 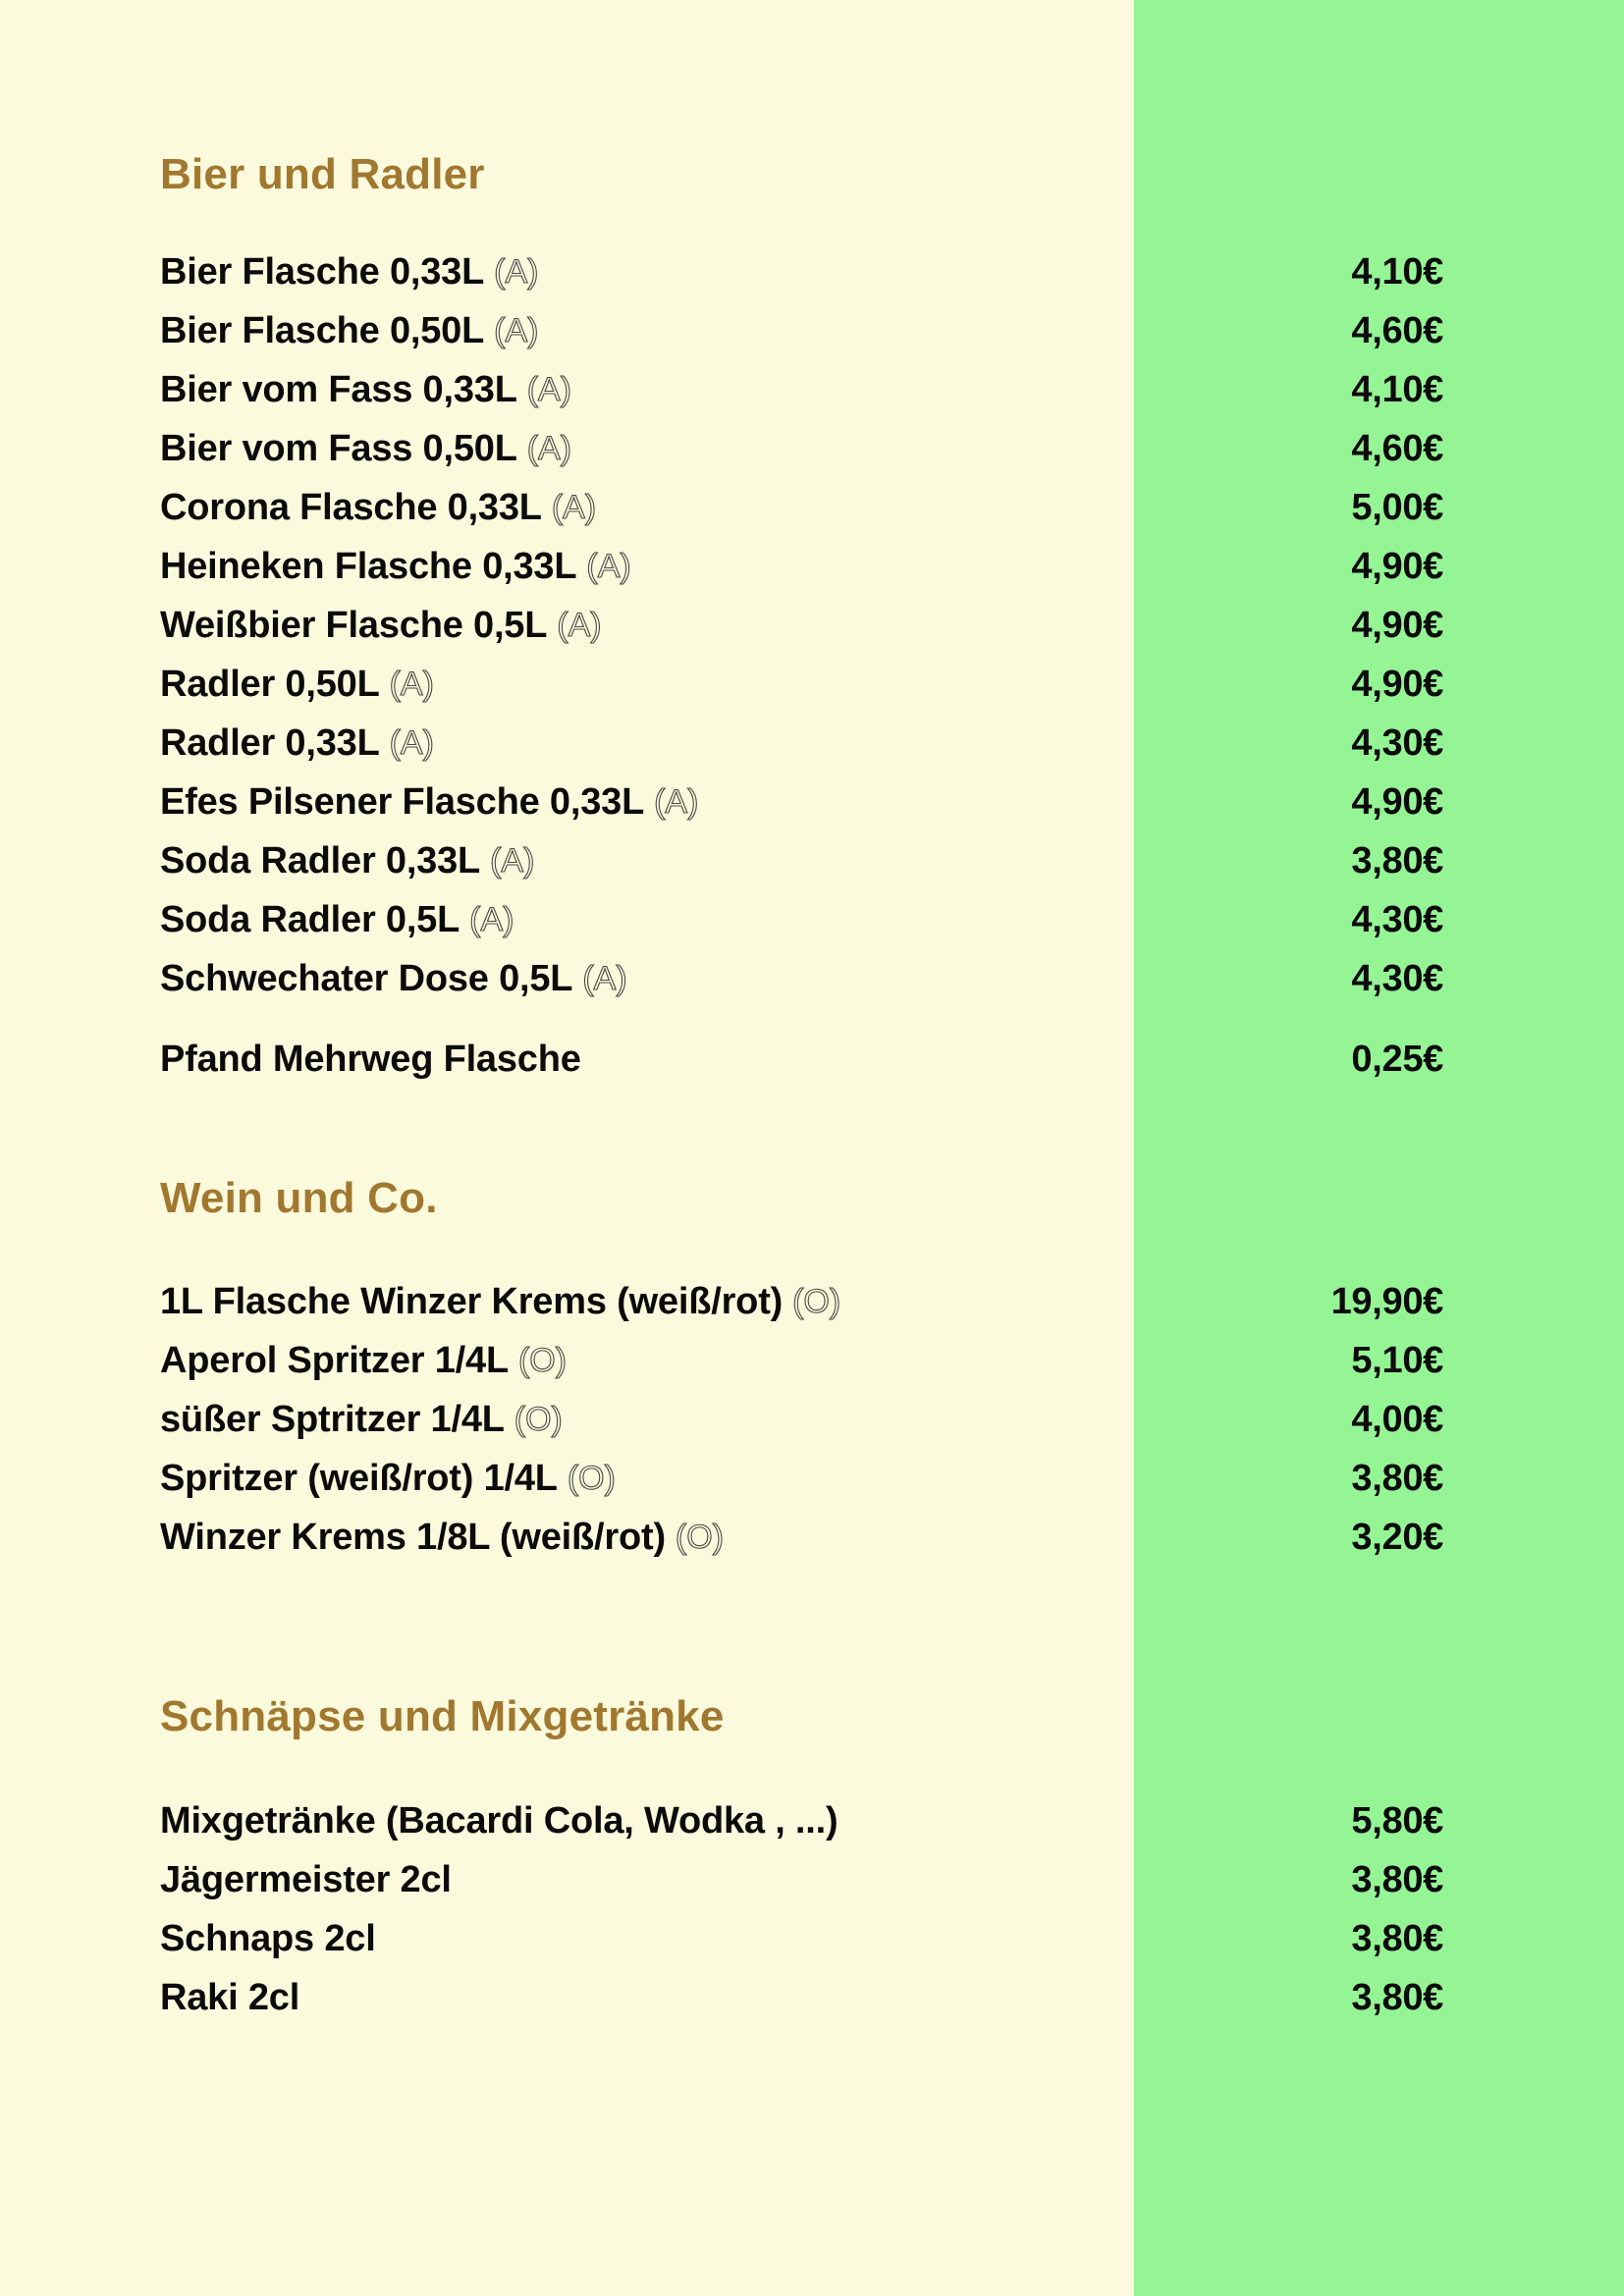 I want to click on menu-item-row: Jägermeister 2cl 3,80€, so click(x=812, y=1879).